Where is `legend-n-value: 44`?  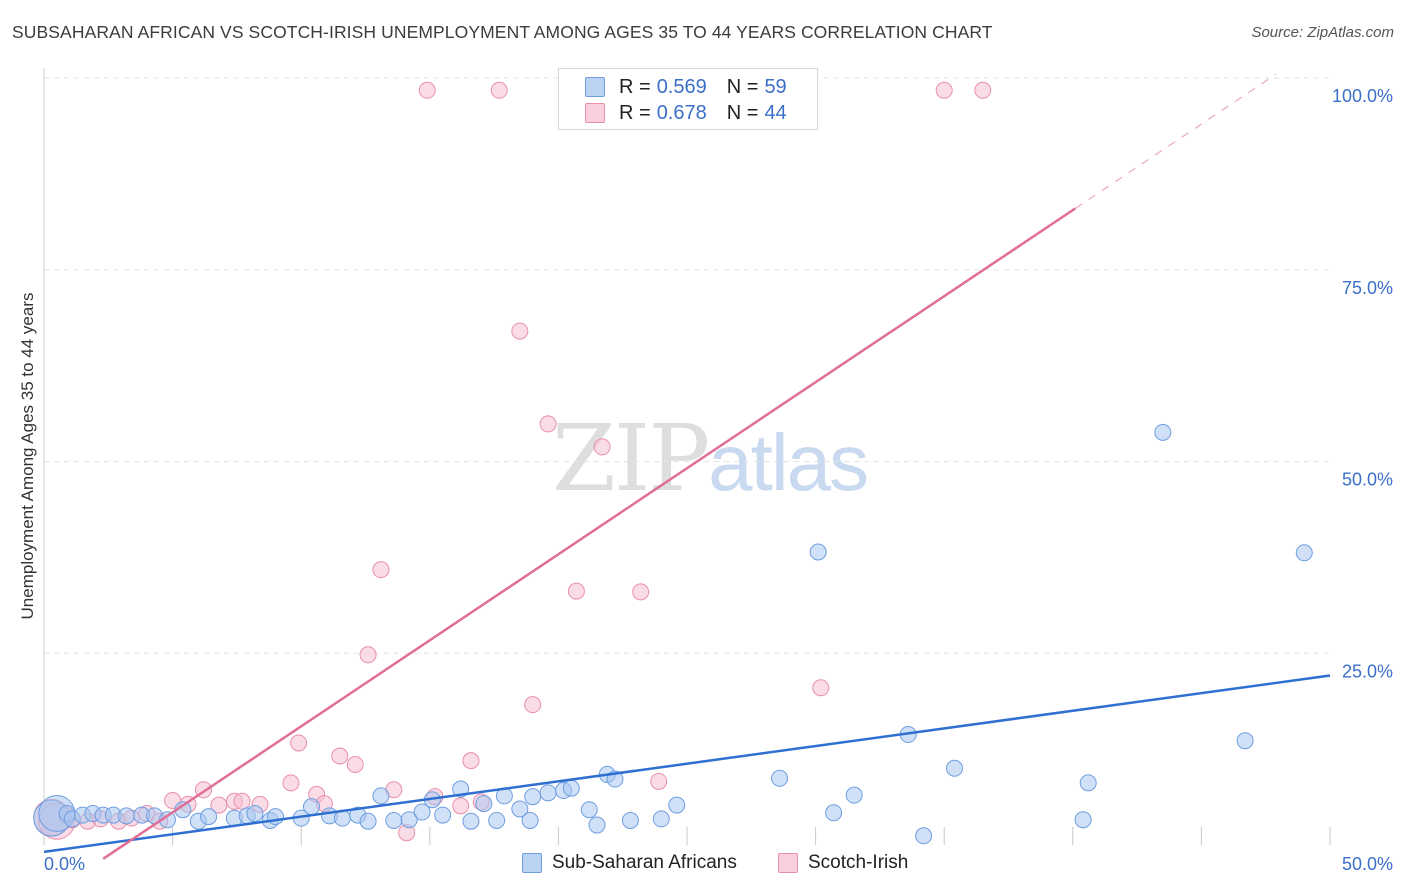
legend-n-value: 44 is located at coordinates (775, 112).